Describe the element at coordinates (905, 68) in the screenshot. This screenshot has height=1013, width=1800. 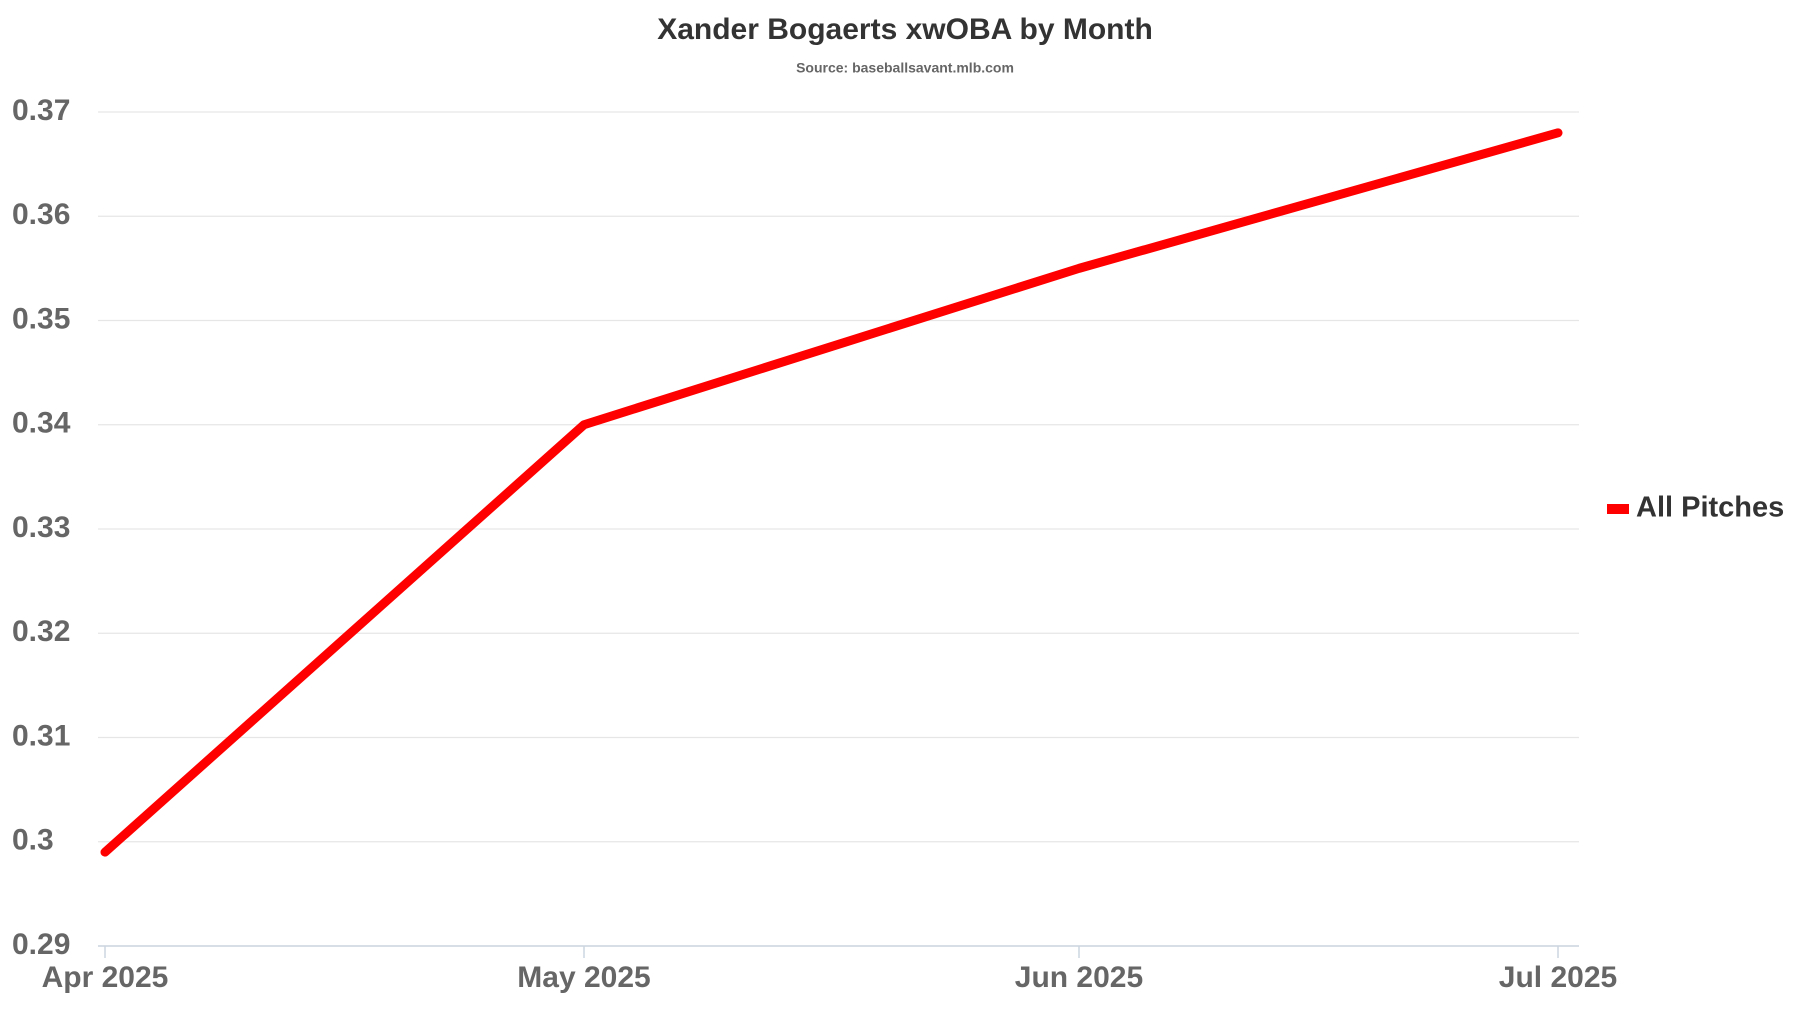
I see `chart-subtitle: Source: baseballsavant.mlb.com` at that location.